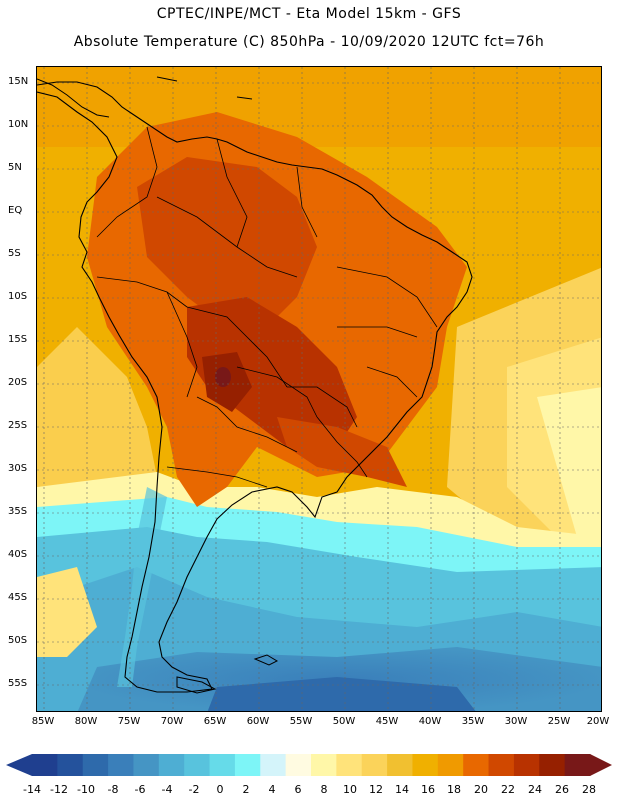  I want to click on colorbar-label: 6, so click(298, 789).